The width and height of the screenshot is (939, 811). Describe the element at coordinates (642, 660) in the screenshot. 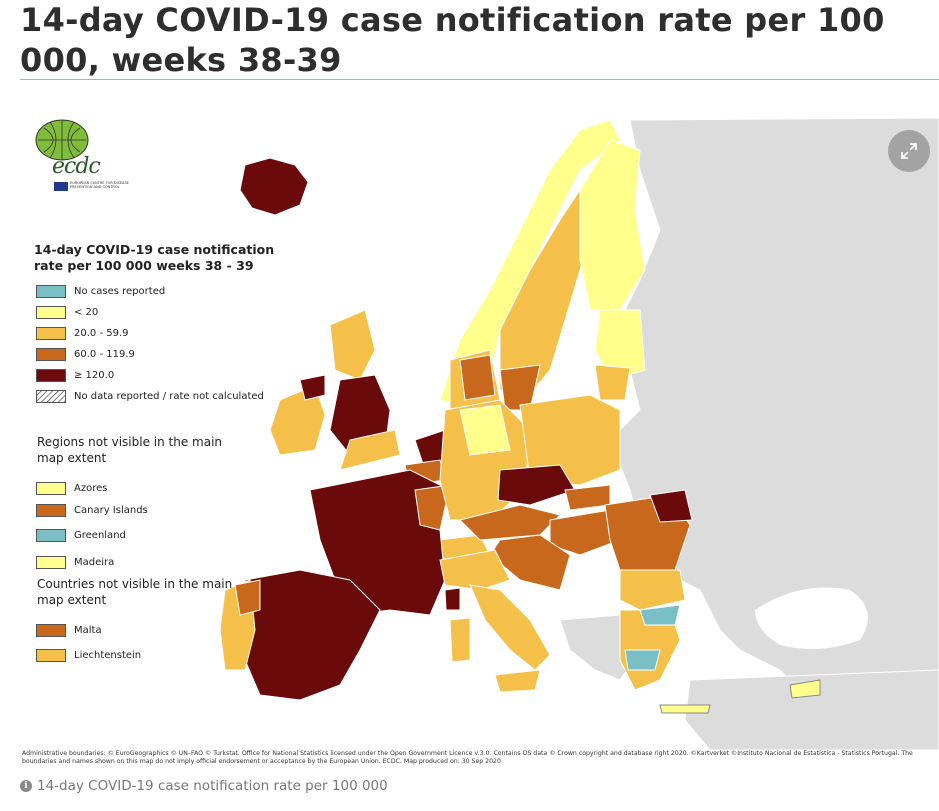

I see `greece-teal-south` at that location.